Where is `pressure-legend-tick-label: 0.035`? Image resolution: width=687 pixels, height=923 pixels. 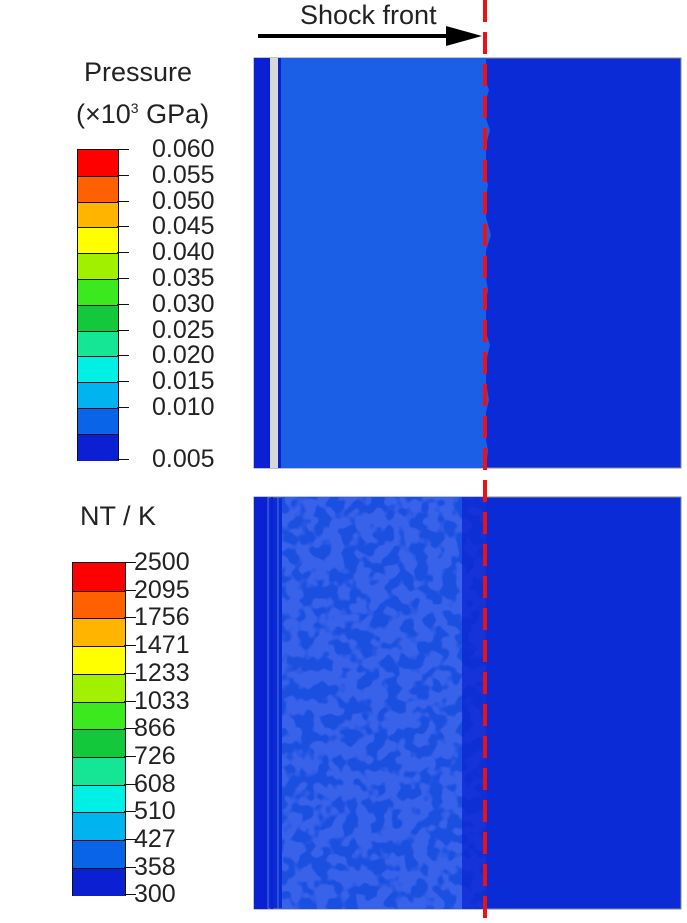 pressure-legend-tick-label: 0.035 is located at coordinates (183, 278).